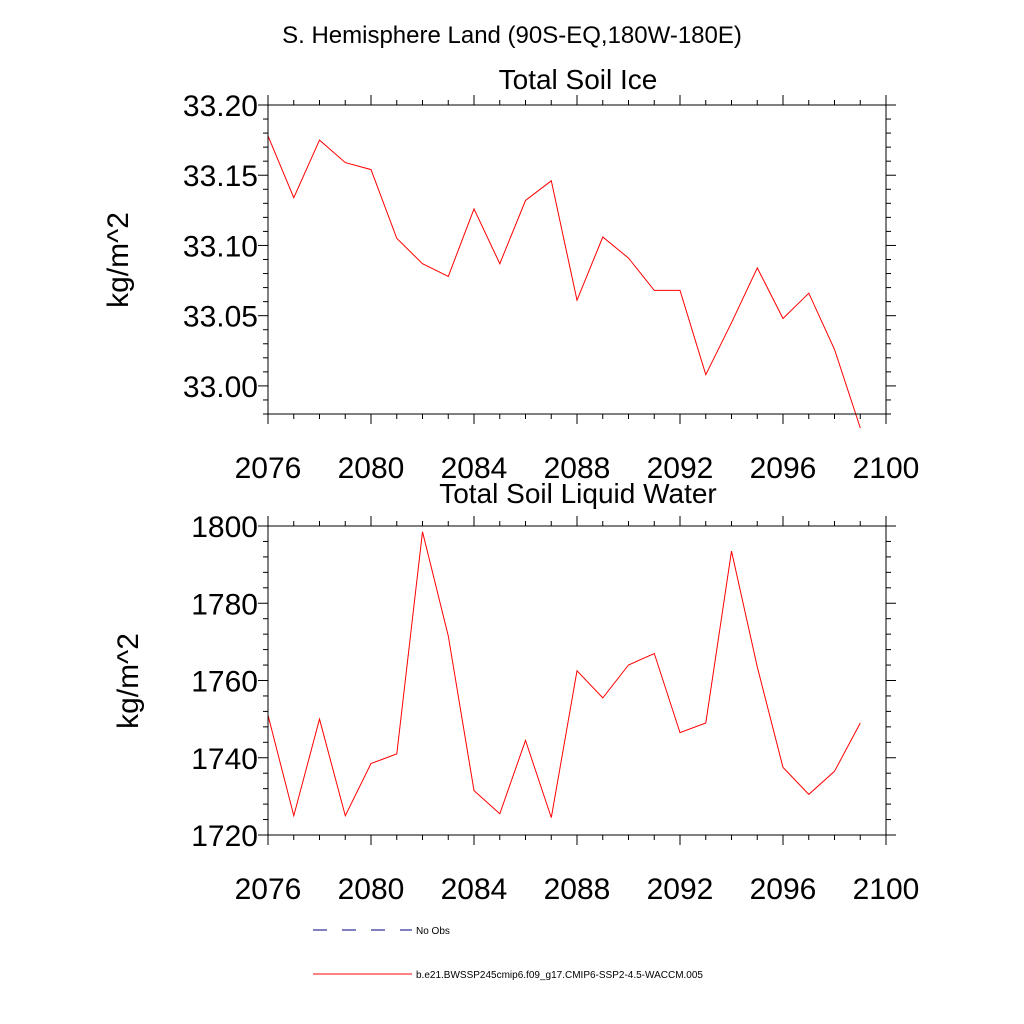 Image resolution: width=1024 pixels, height=1024 pixels. Describe the element at coordinates (224, 759) in the screenshot. I see `y-tick-label: 1740` at that location.